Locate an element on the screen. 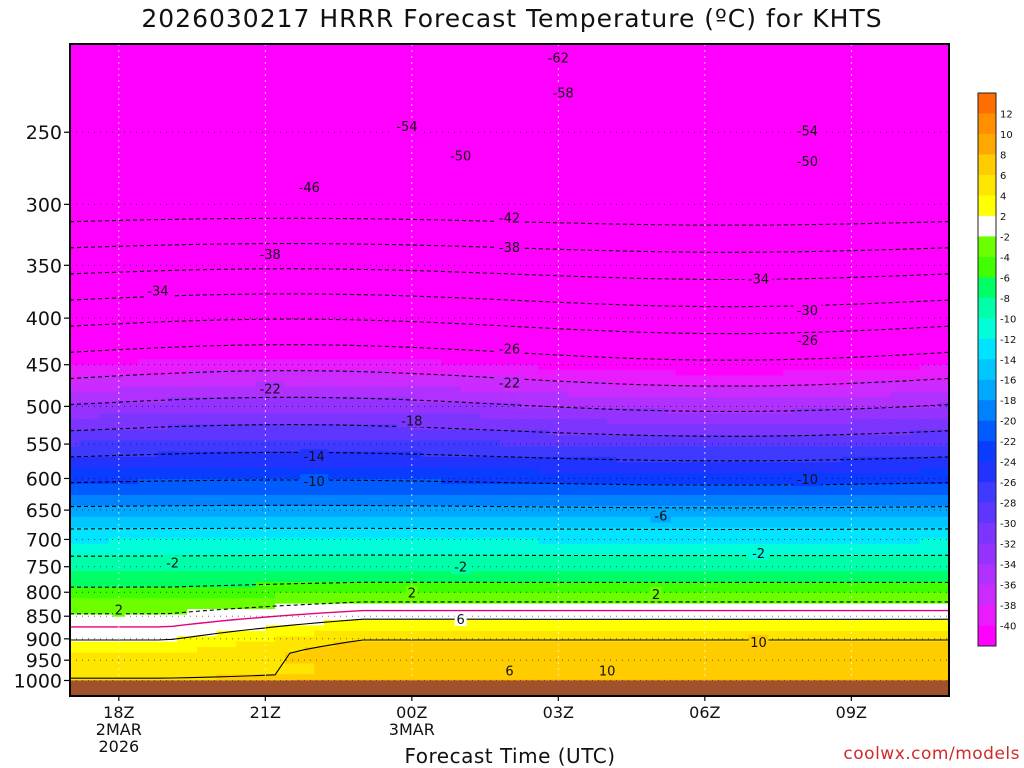 This screenshot has height=768, width=1024. contour-label: -6 is located at coordinates (660, 517).